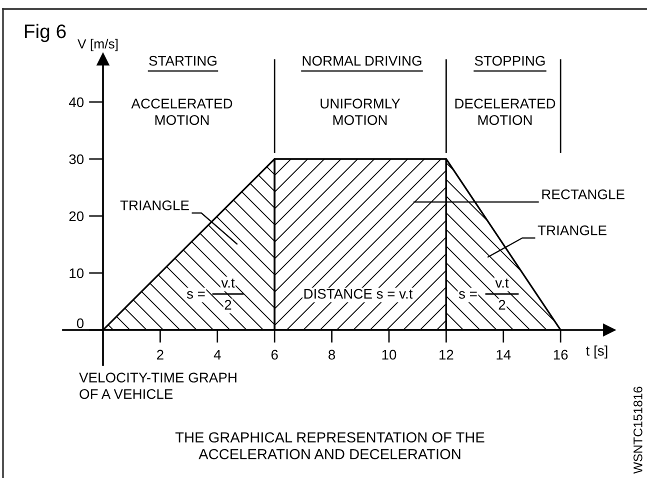 The width and height of the screenshot is (647, 478). Describe the element at coordinates (182, 61) in the screenshot. I see `annotation: STARTING` at that location.